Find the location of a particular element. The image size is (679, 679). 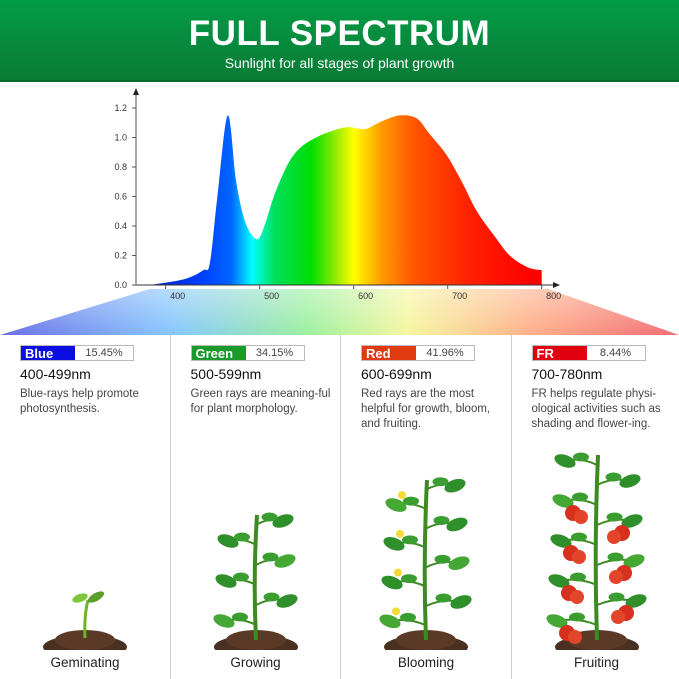

band-name: Blue is located at coordinates (48, 353).